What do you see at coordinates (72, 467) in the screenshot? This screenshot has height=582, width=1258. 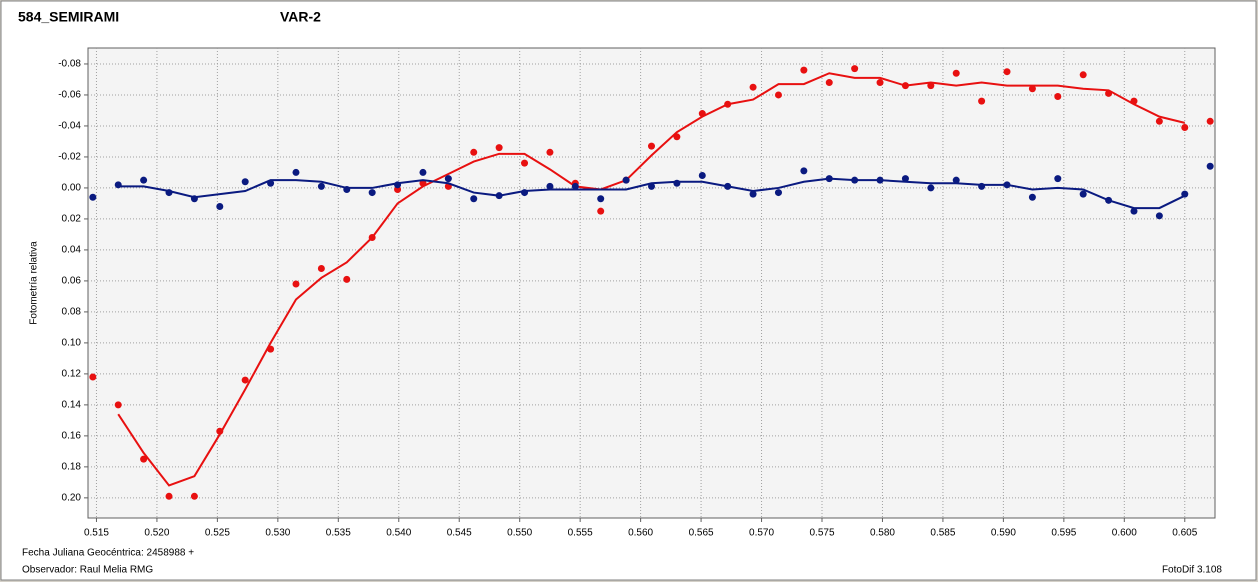 I see `y-tick-label: 0.18` at bounding box center [72, 467].